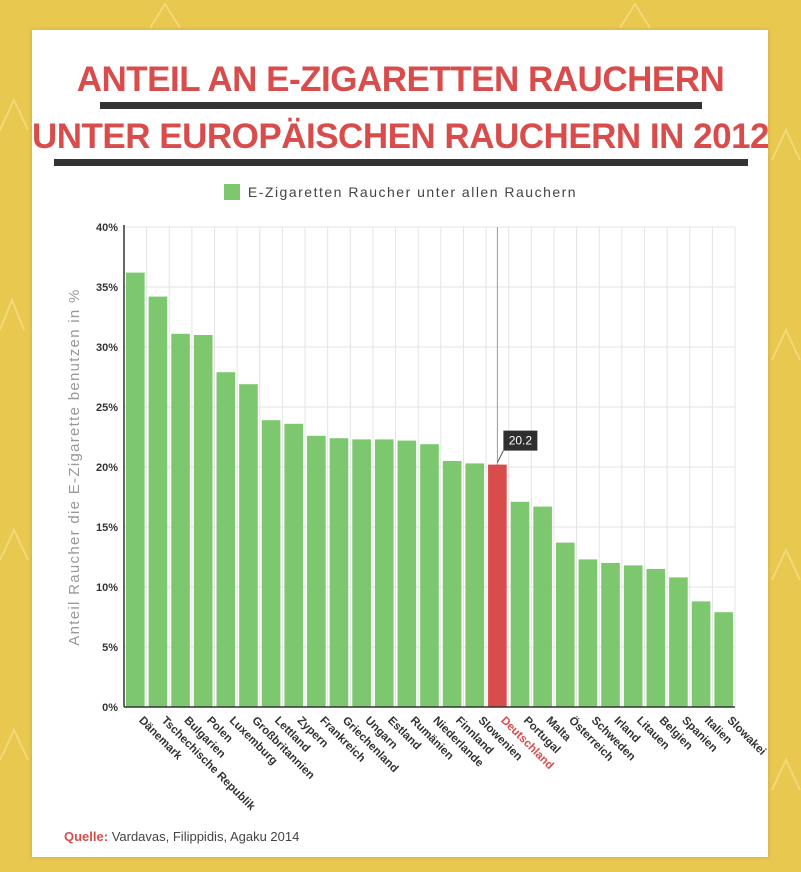 The width and height of the screenshot is (801, 872). What do you see at coordinates (400, 136) in the screenshot?
I see `title-line-2: UNTER EUROPÄISCHEN RAUCHERN IN 2012` at bounding box center [400, 136].